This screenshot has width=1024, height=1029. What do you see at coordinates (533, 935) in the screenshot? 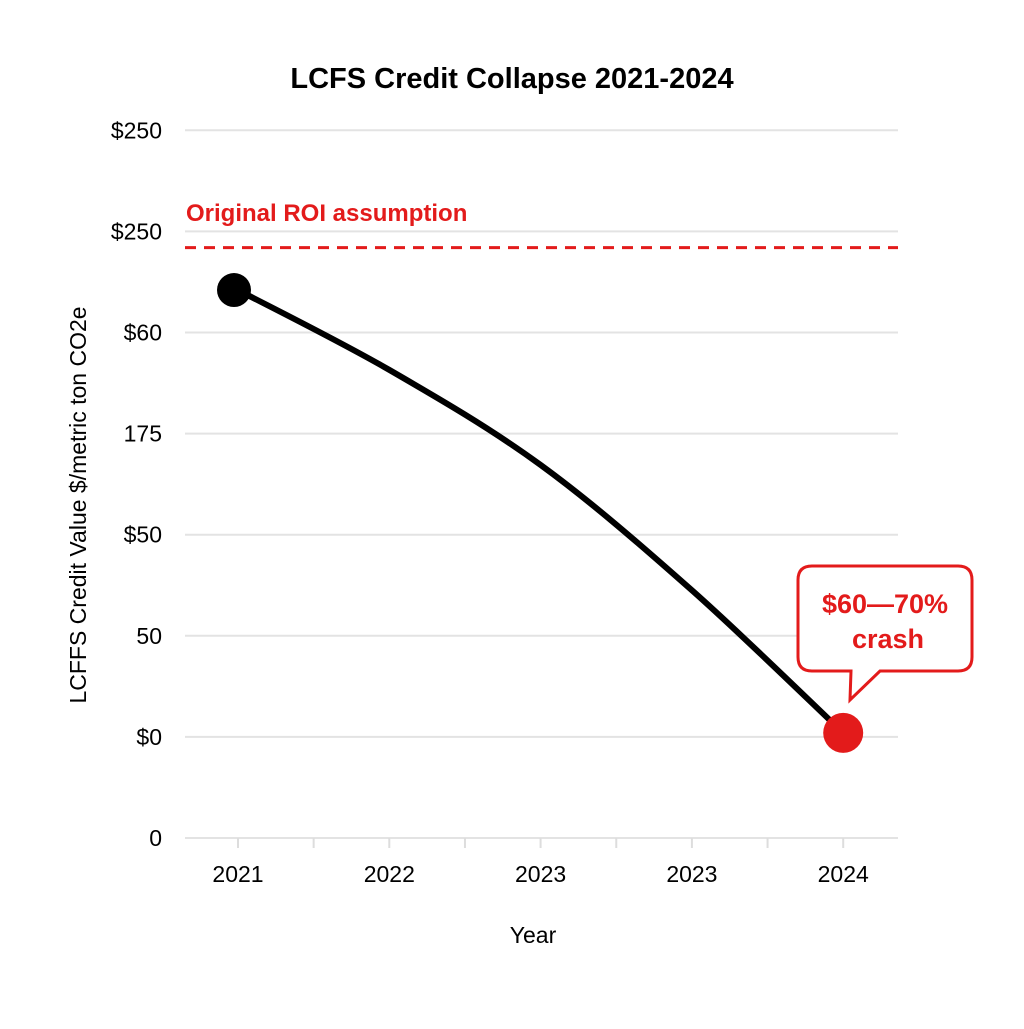
I see `x-axis-label: Year` at bounding box center [533, 935].